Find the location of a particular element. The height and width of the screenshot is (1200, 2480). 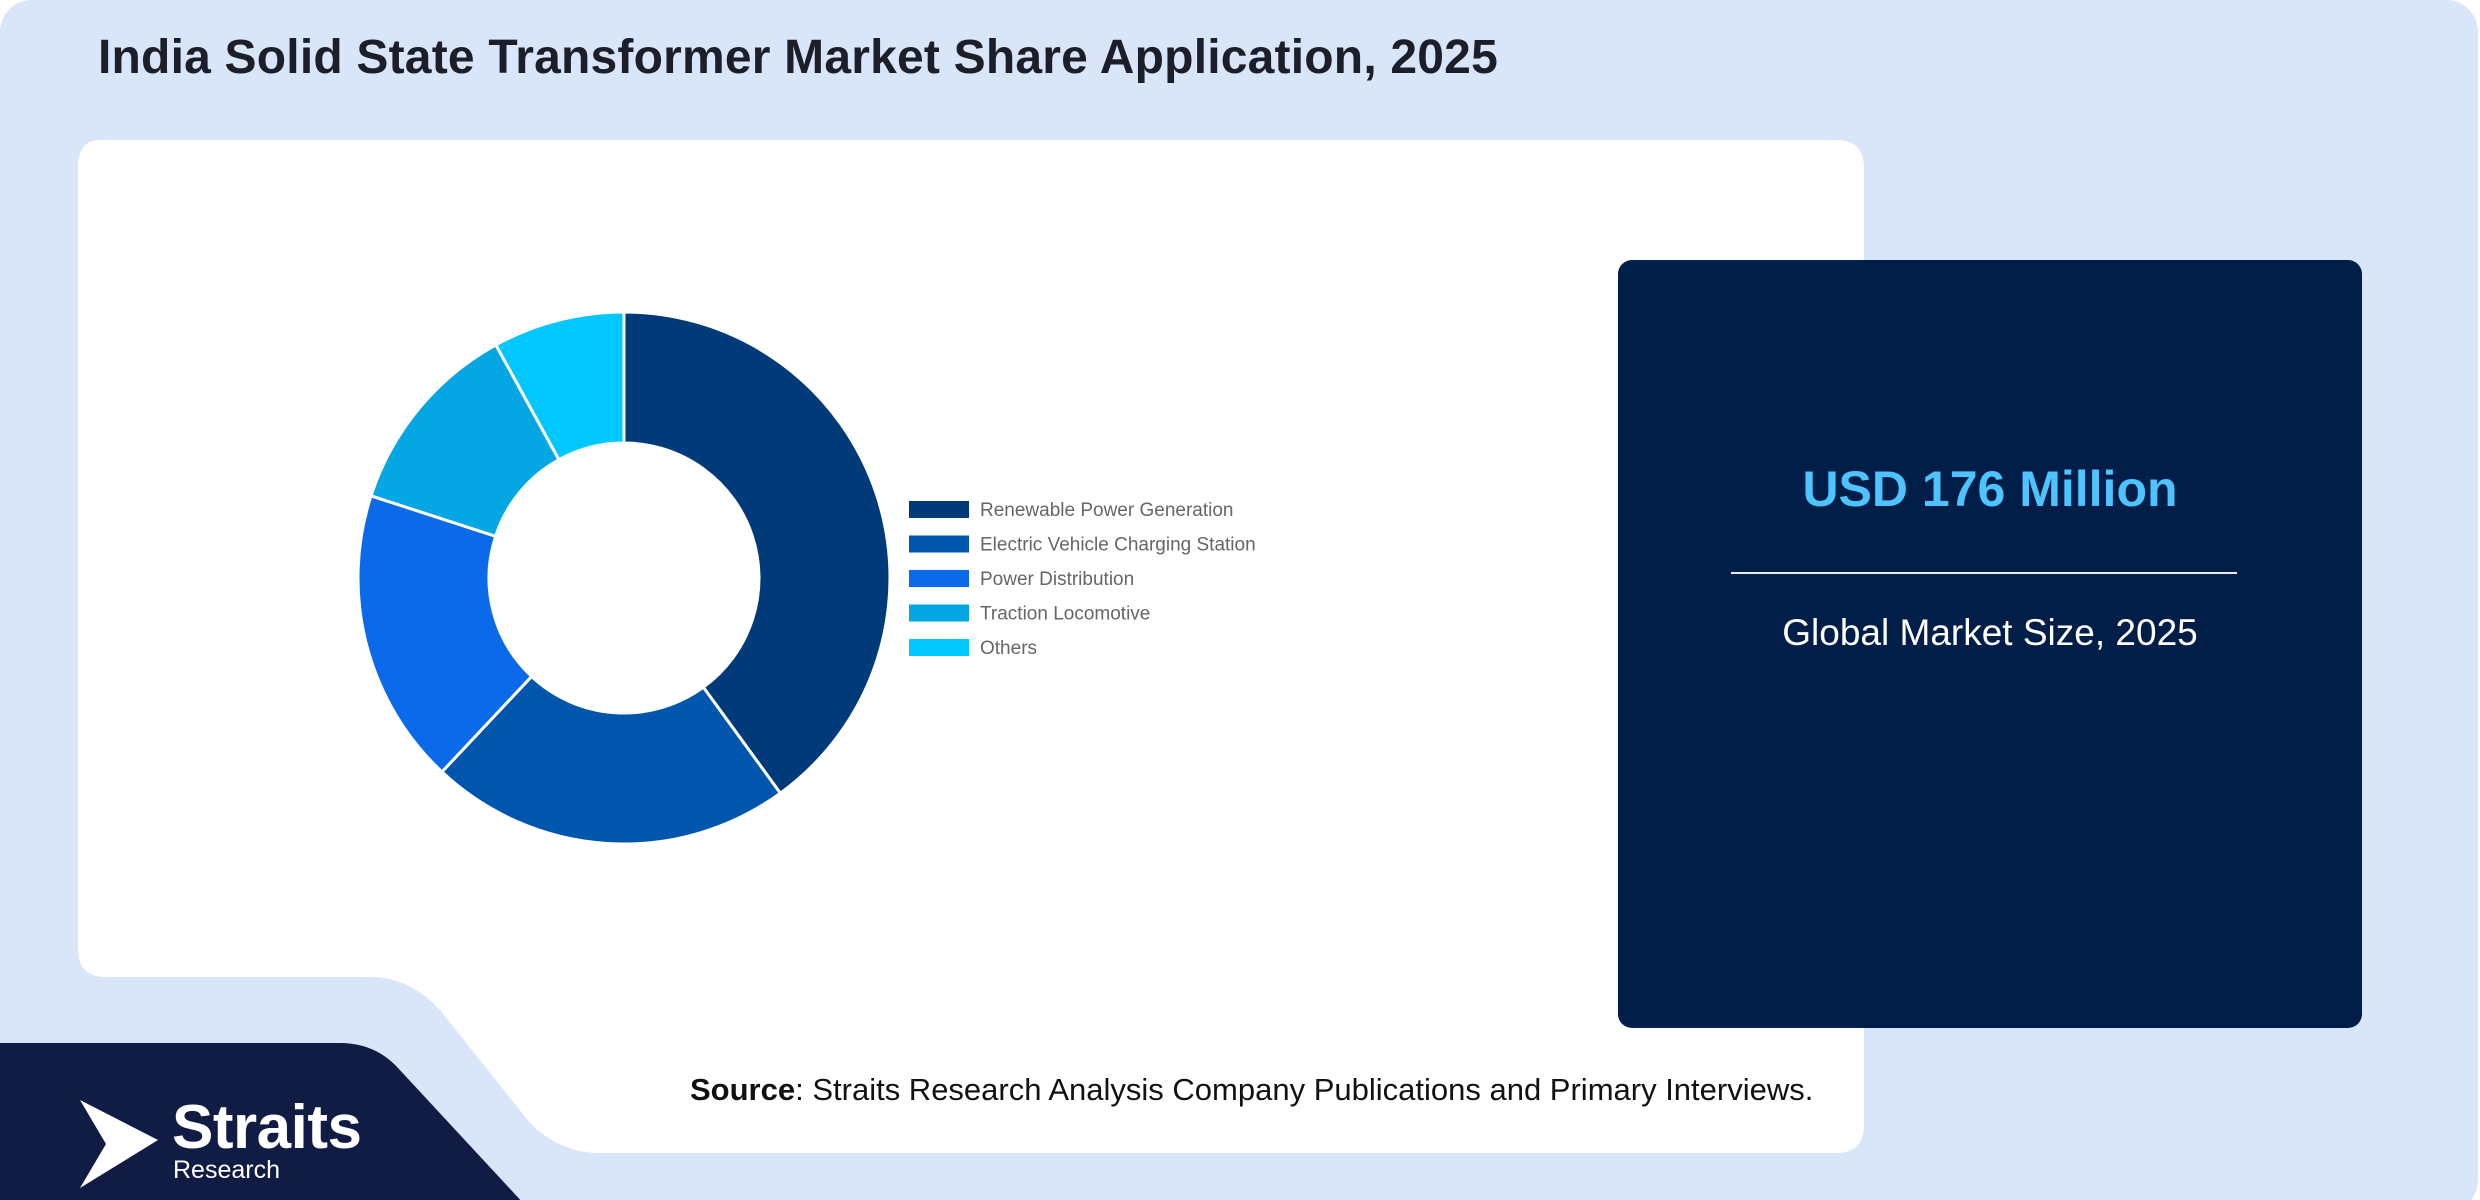

straits-arrow-icon is located at coordinates (119, 1144).